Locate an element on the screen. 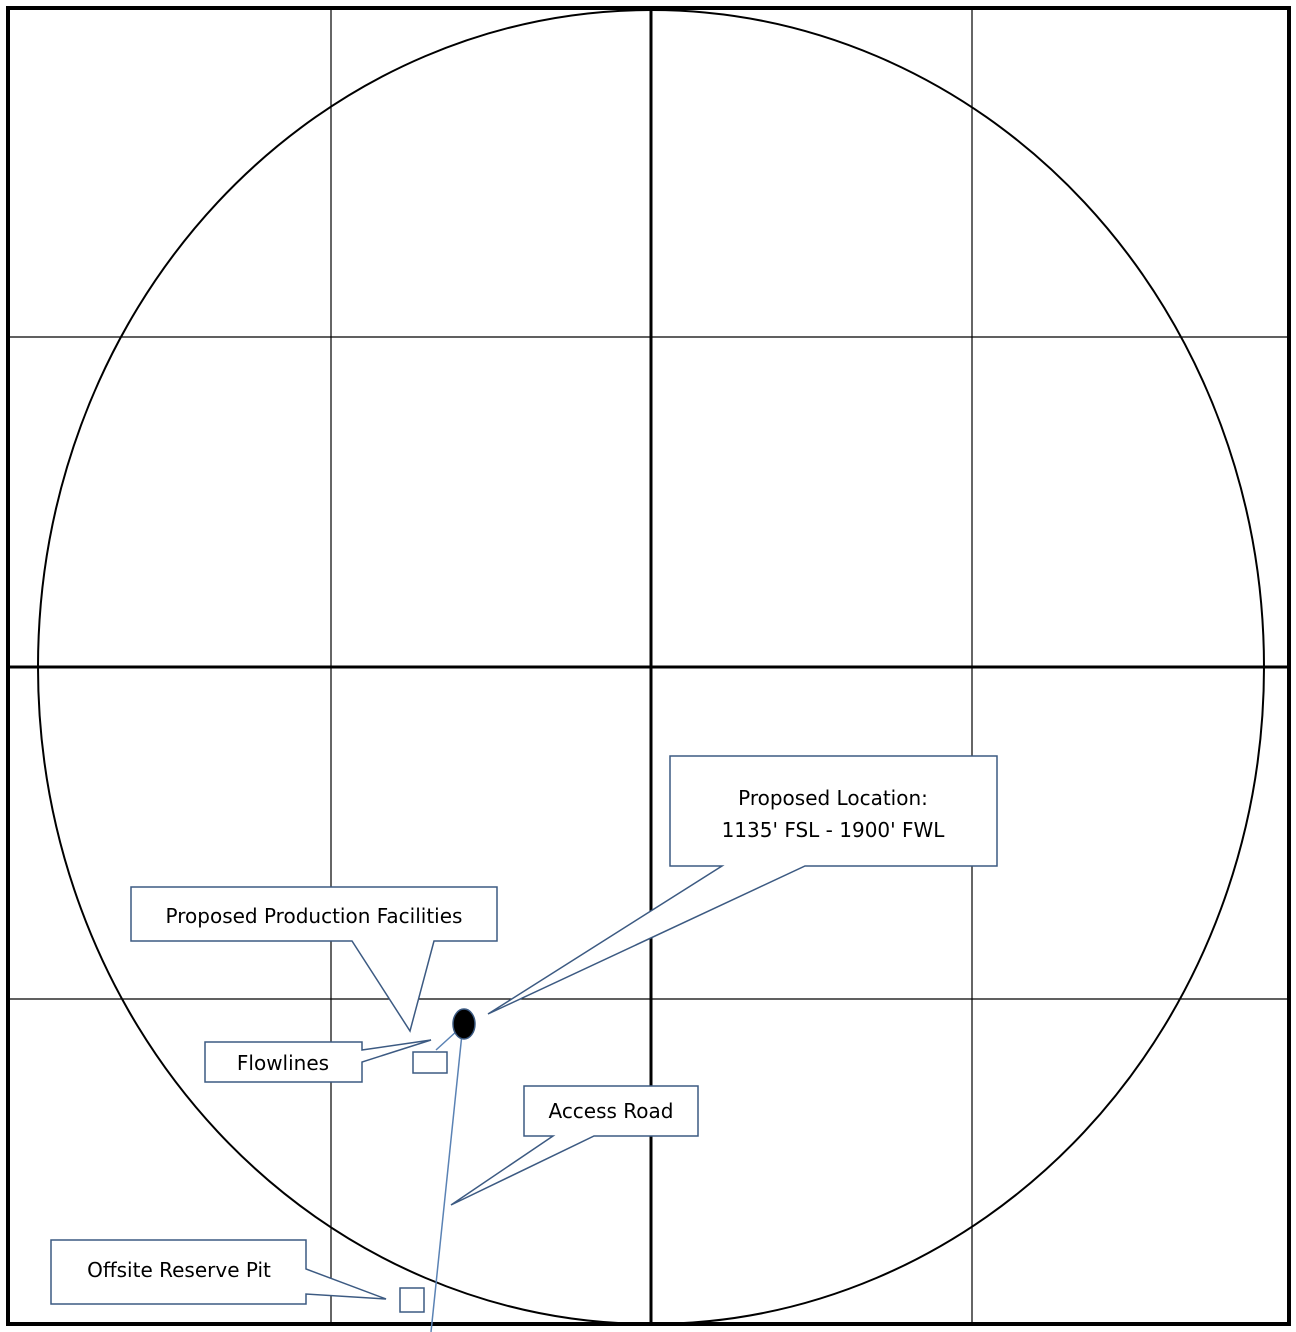 The width and height of the screenshot is (1296, 1332). callout-access-road: Access Road is located at coordinates (574, 1145).